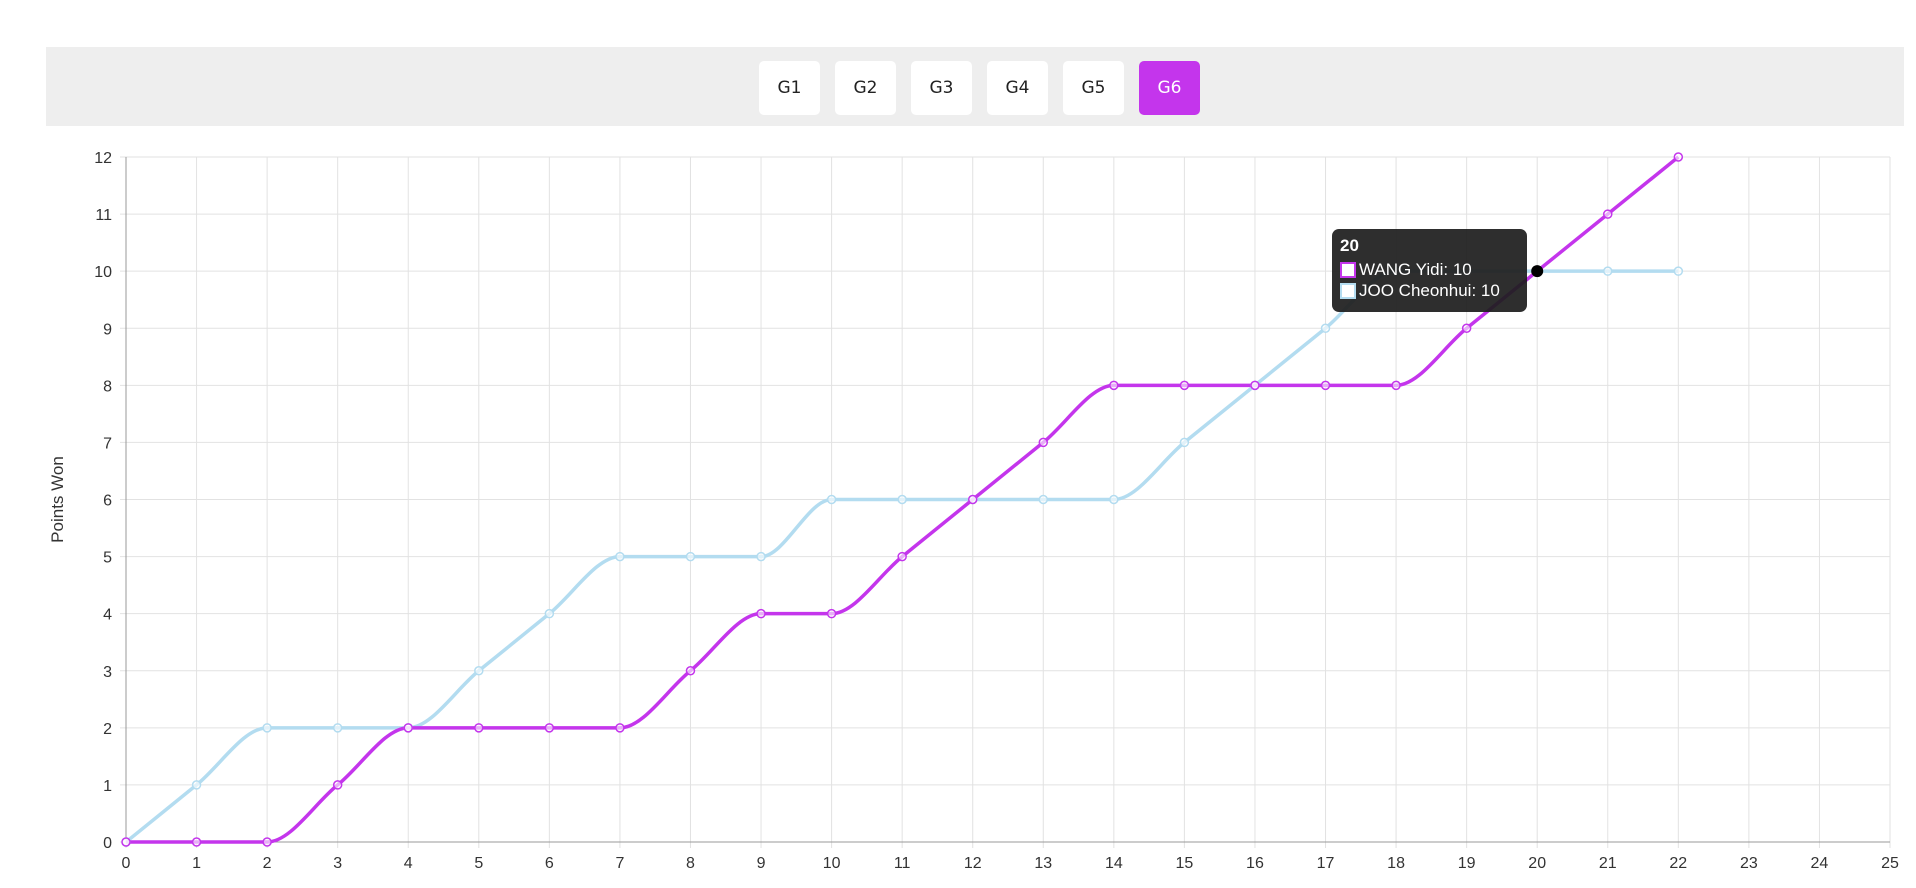 This screenshot has height=888, width=1916. I want to click on x-tick-label: 14, so click(1114, 863).